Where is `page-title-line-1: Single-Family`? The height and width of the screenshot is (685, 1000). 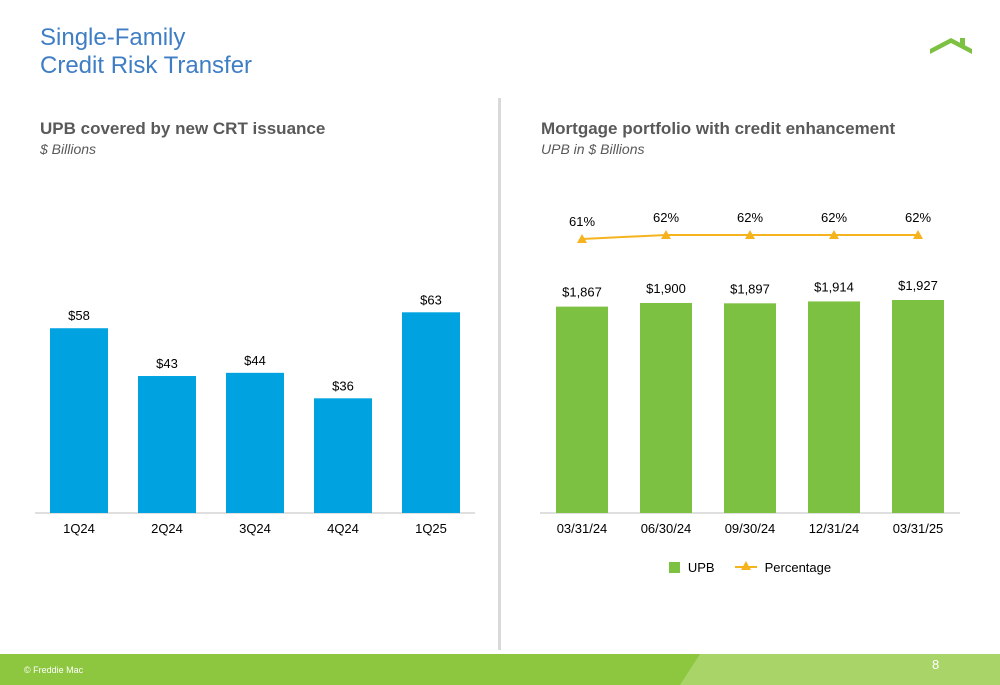
page-title-line-1: Single-Family is located at coordinates (113, 37).